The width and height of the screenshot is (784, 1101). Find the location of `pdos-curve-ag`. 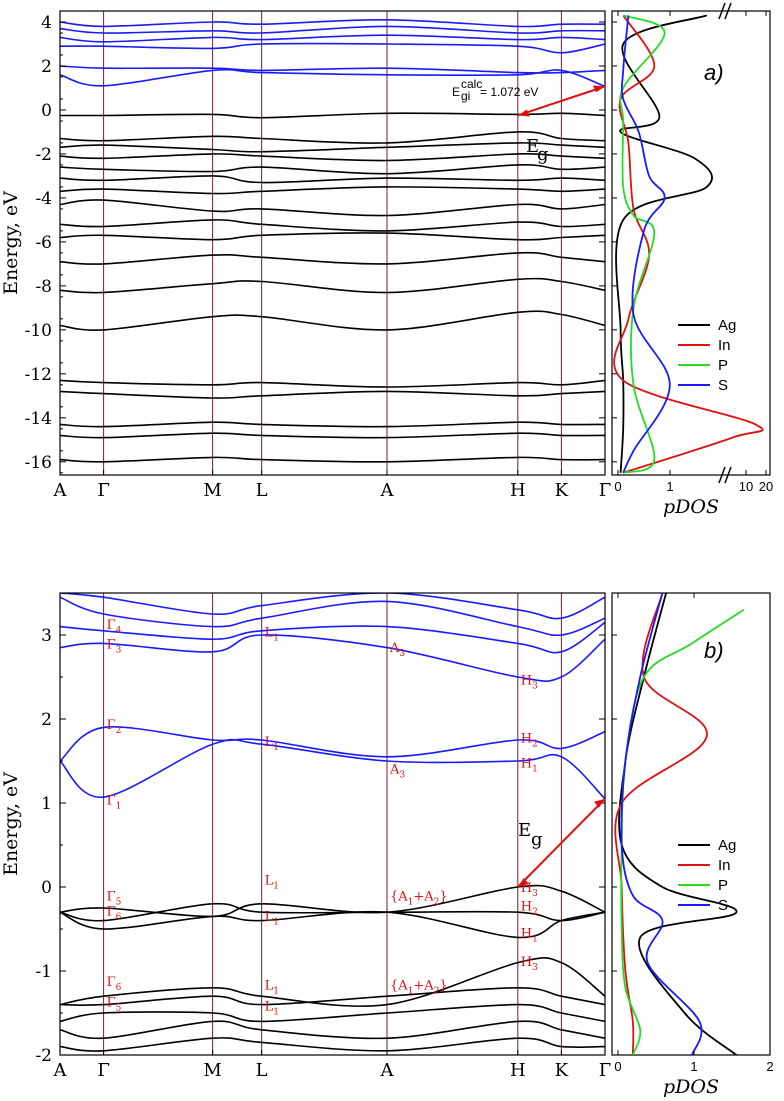

pdos-curve-ag is located at coordinates (664, 243).